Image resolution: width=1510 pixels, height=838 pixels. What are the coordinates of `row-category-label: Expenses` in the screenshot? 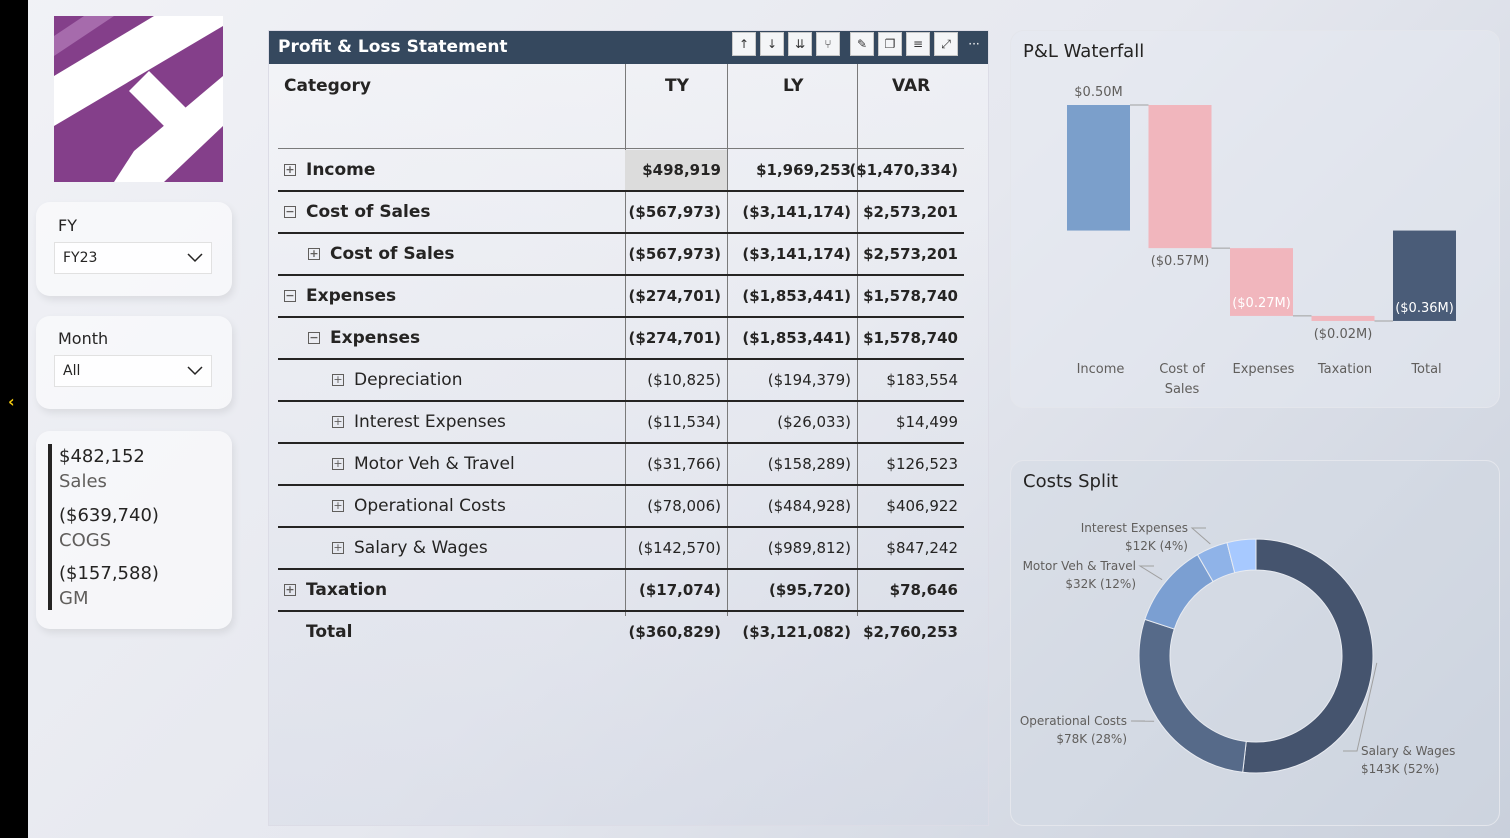 It's located at (351, 296).